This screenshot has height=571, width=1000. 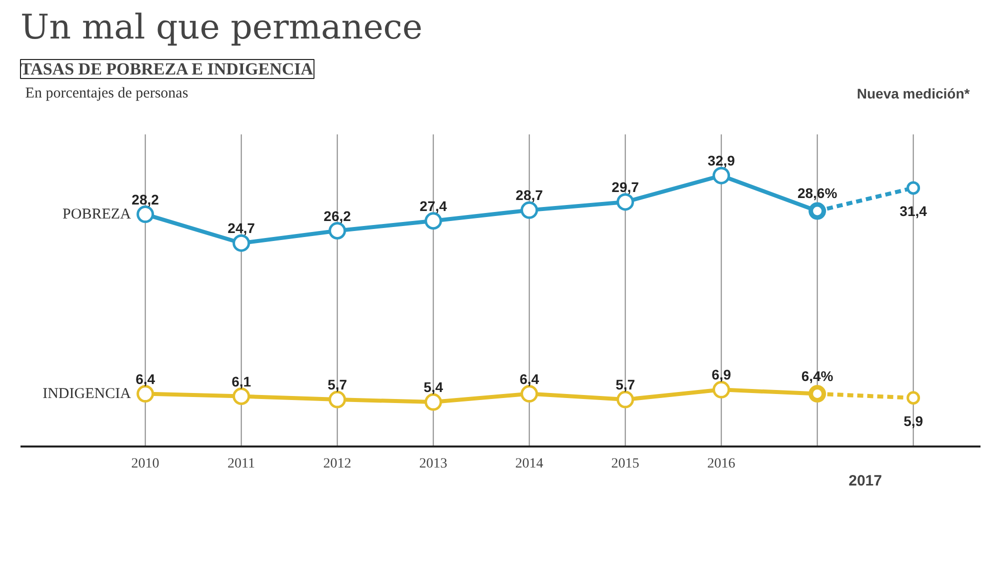 What do you see at coordinates (338, 216) in the screenshot?
I see `data-label: 26,2` at bounding box center [338, 216].